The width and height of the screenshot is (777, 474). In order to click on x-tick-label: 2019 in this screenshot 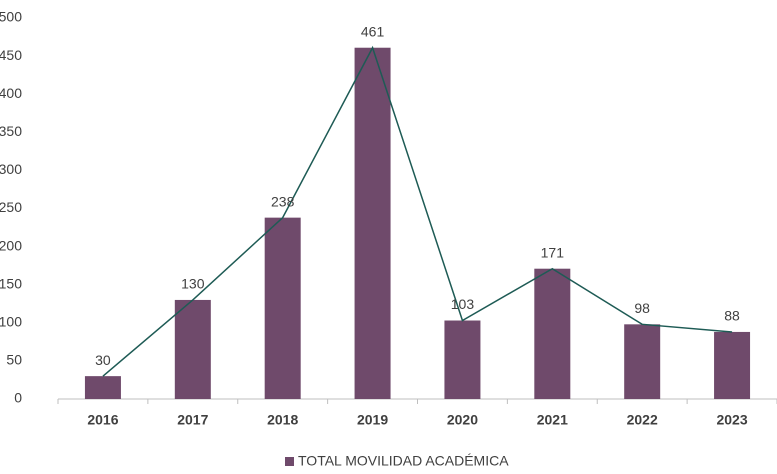, I will do `click(372, 420)`.